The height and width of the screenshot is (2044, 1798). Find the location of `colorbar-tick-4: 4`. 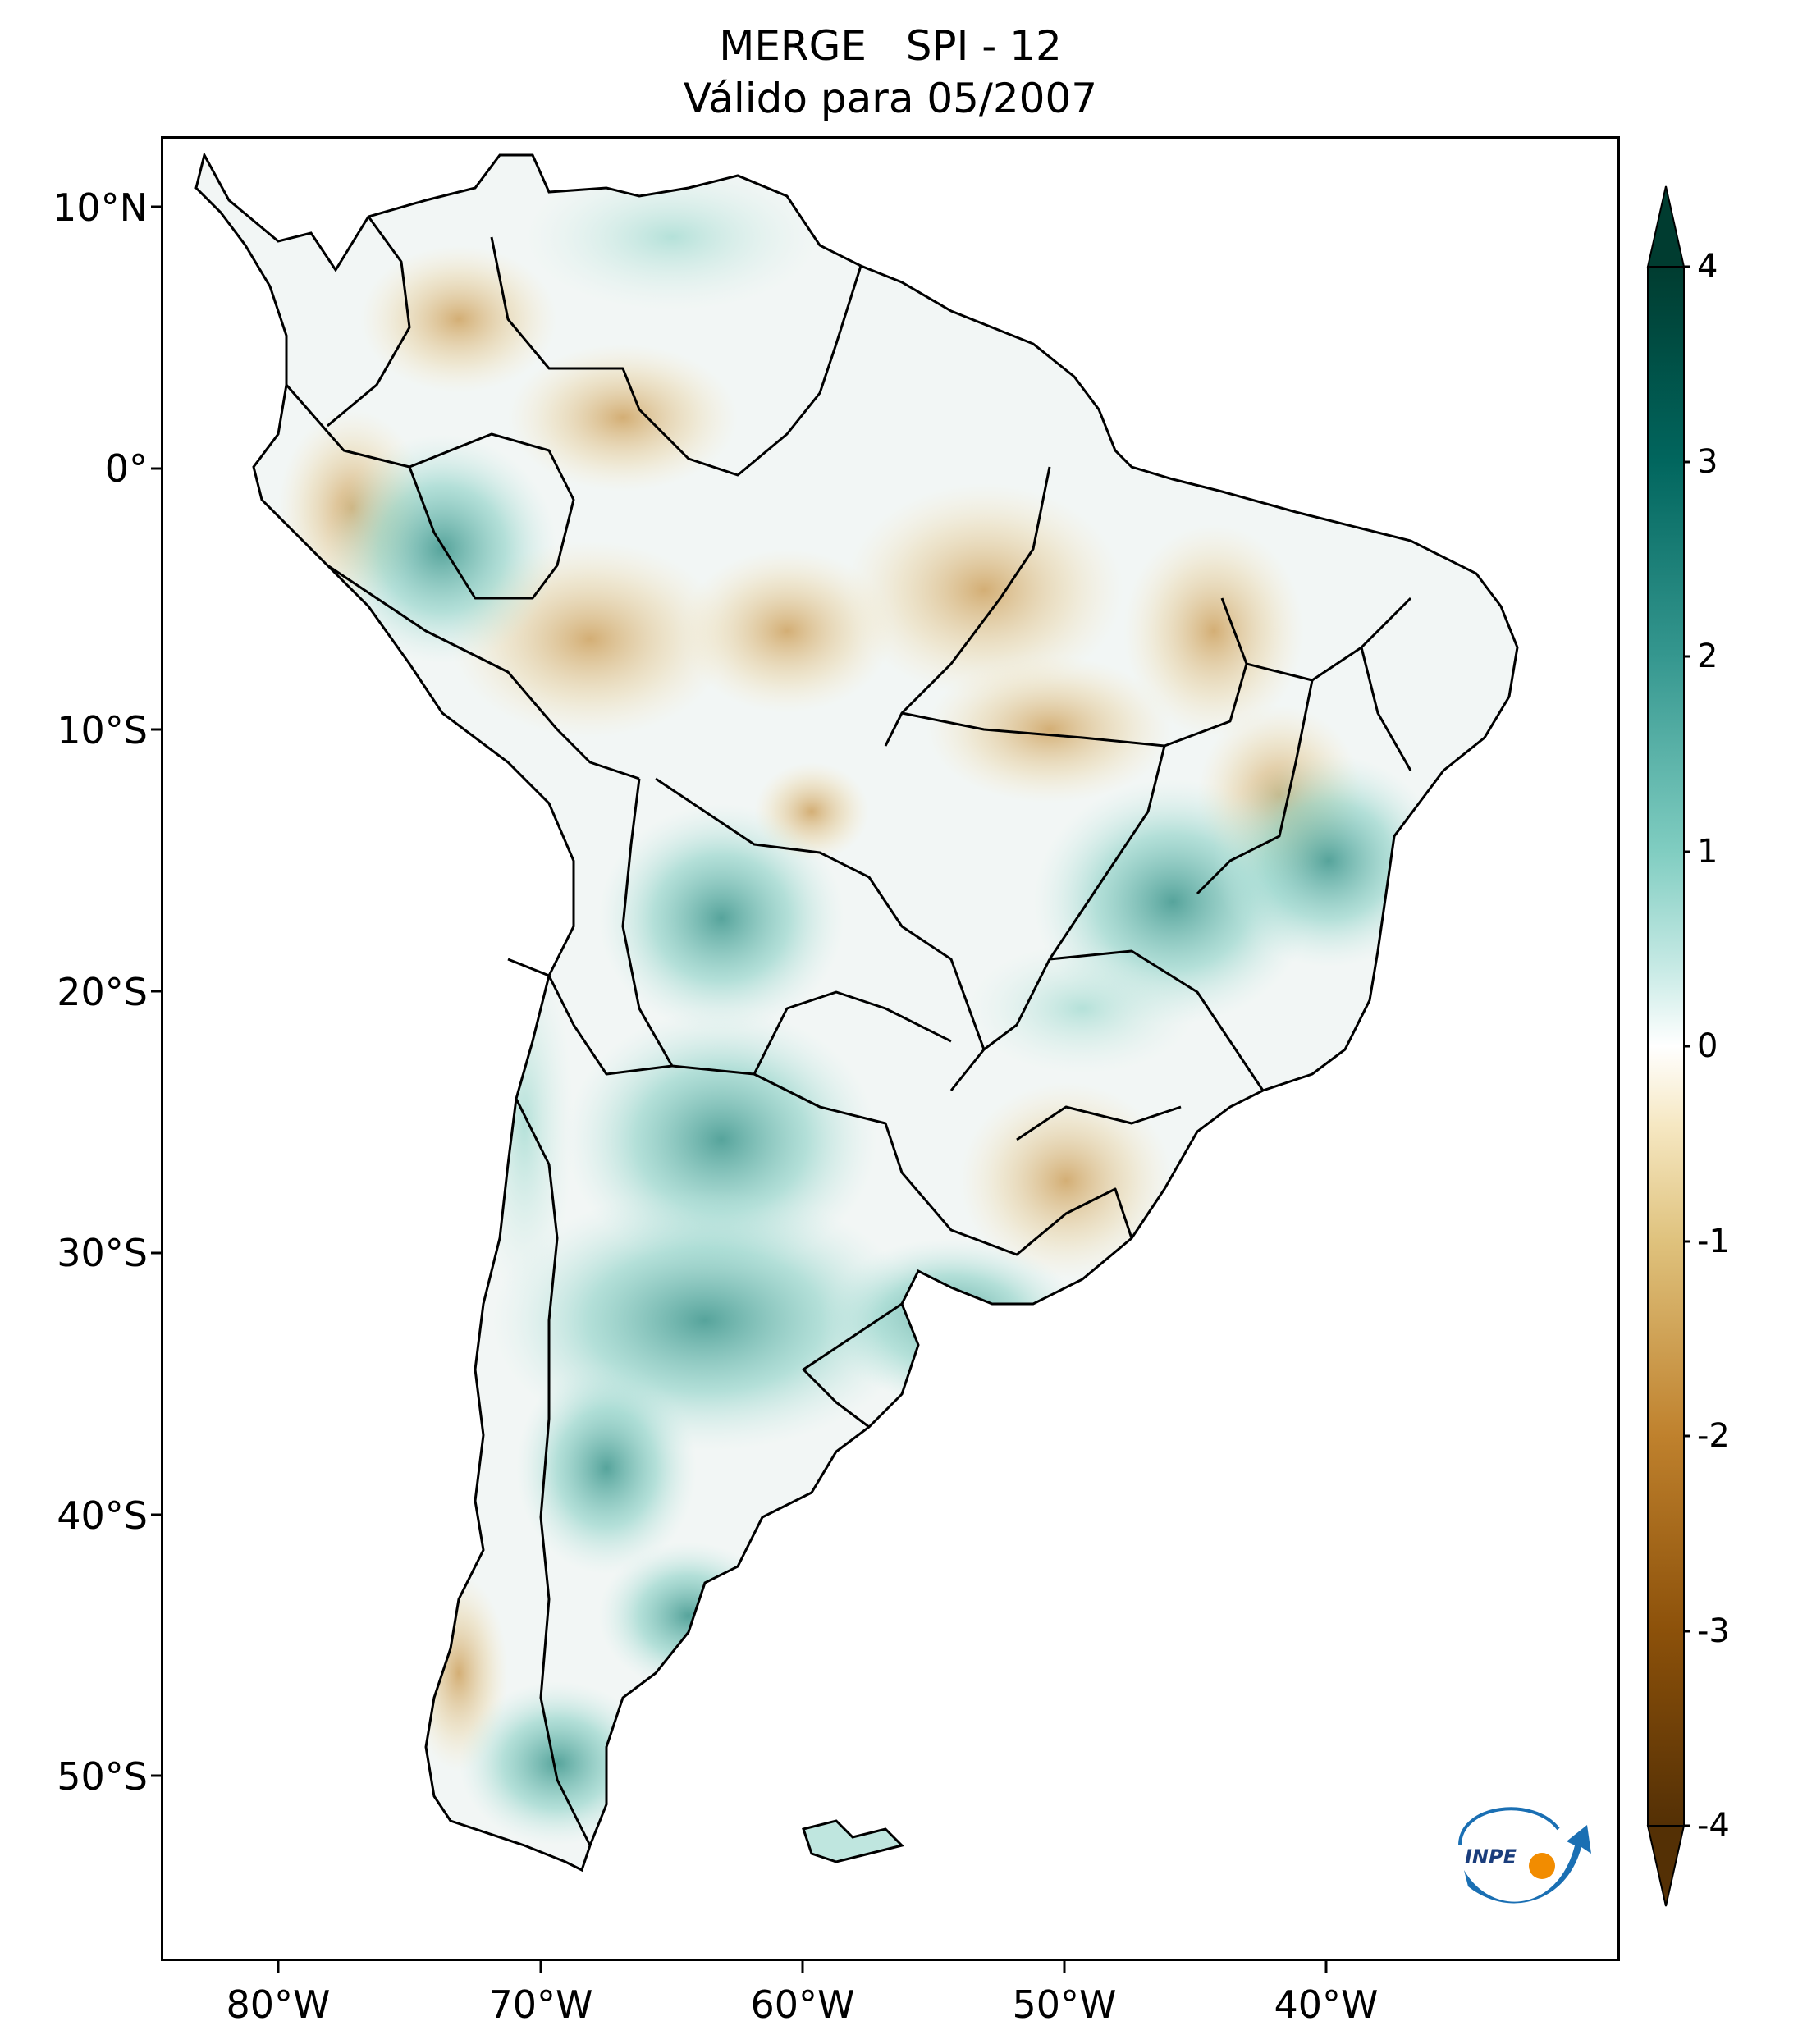

colorbar-tick-4: 4 is located at coordinates (1707, 267).